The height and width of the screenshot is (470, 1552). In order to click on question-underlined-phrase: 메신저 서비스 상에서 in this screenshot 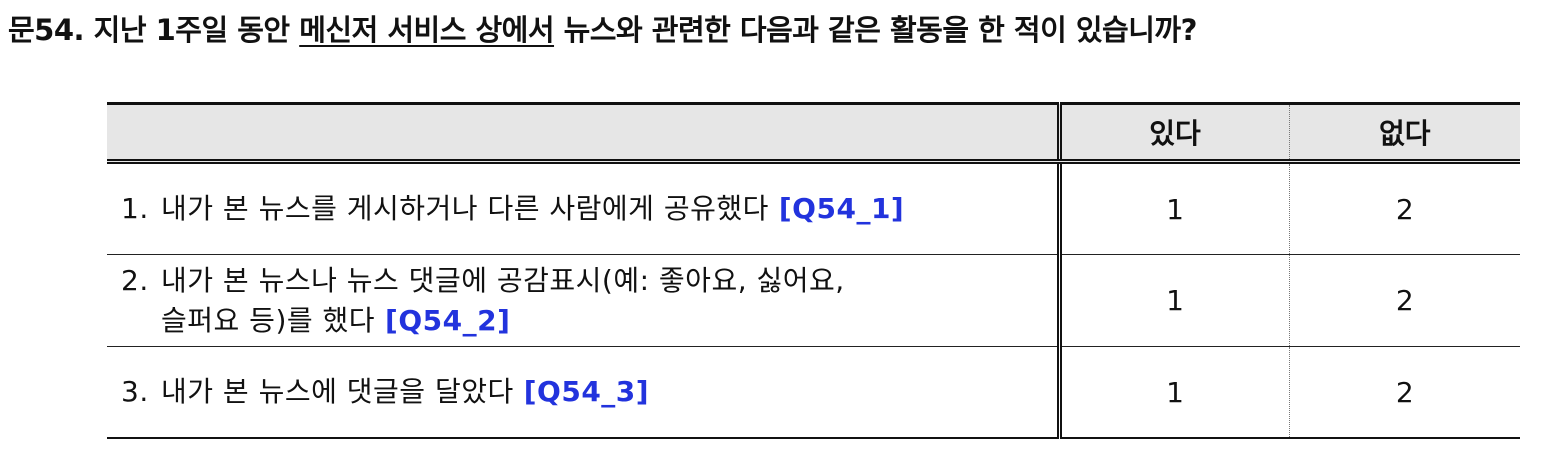, I will do `click(427, 30)`.